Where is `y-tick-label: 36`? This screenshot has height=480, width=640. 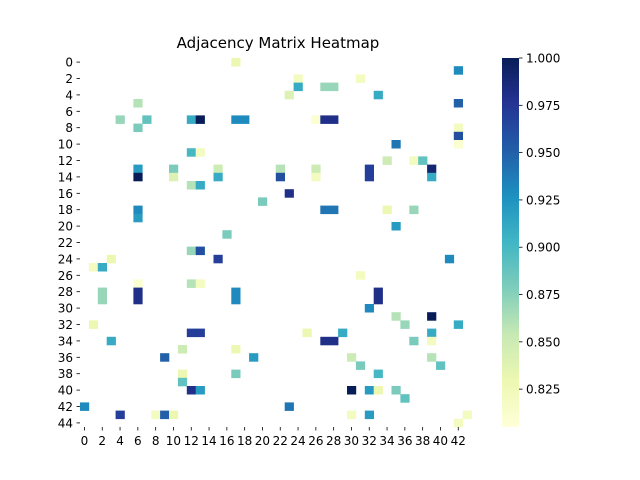 y-tick-label: 36 is located at coordinates (65, 358).